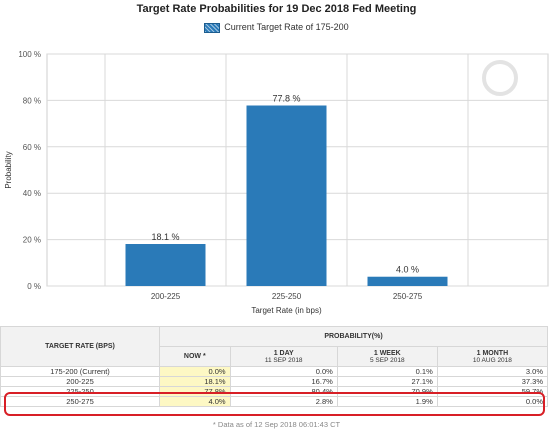 This screenshot has width=553, height=439. I want to click on y-tick-label: 20 %, so click(32, 240).